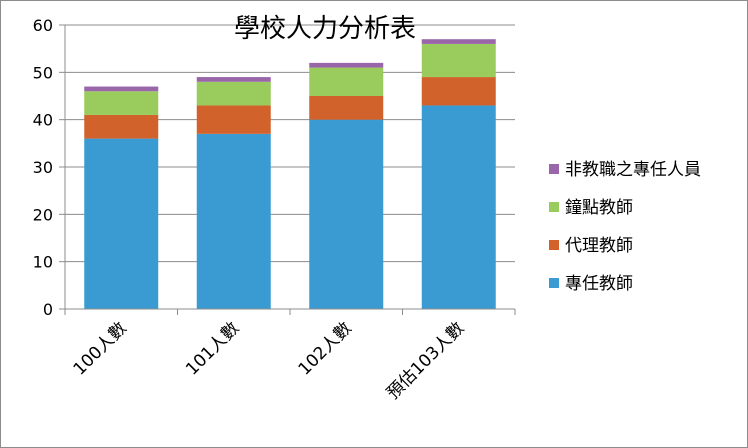 The image size is (748, 448). What do you see at coordinates (599, 284) in the screenshot?
I see `legend-label: 專任教師` at bounding box center [599, 284].